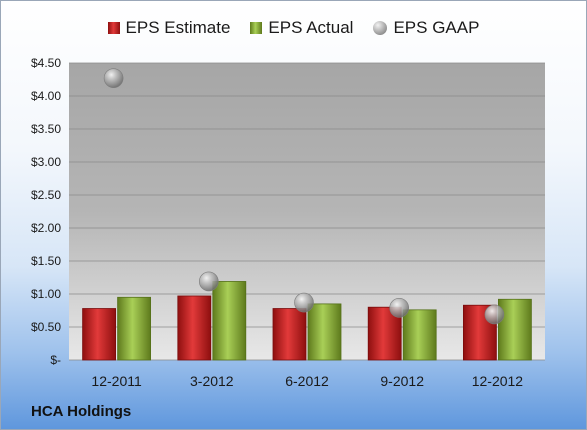  I want to click on legend-item-eps-actual: EPS Actual, so click(301, 28).